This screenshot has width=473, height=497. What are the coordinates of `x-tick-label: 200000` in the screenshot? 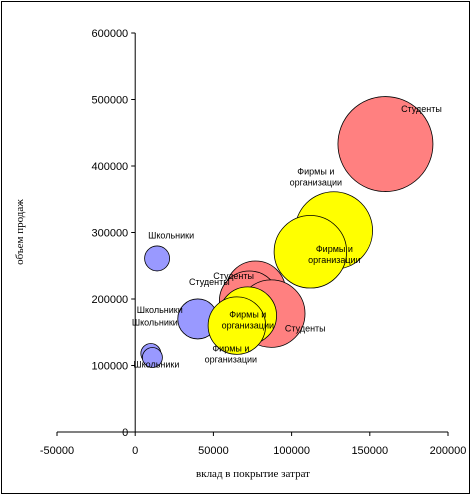 It's located at (448, 451).